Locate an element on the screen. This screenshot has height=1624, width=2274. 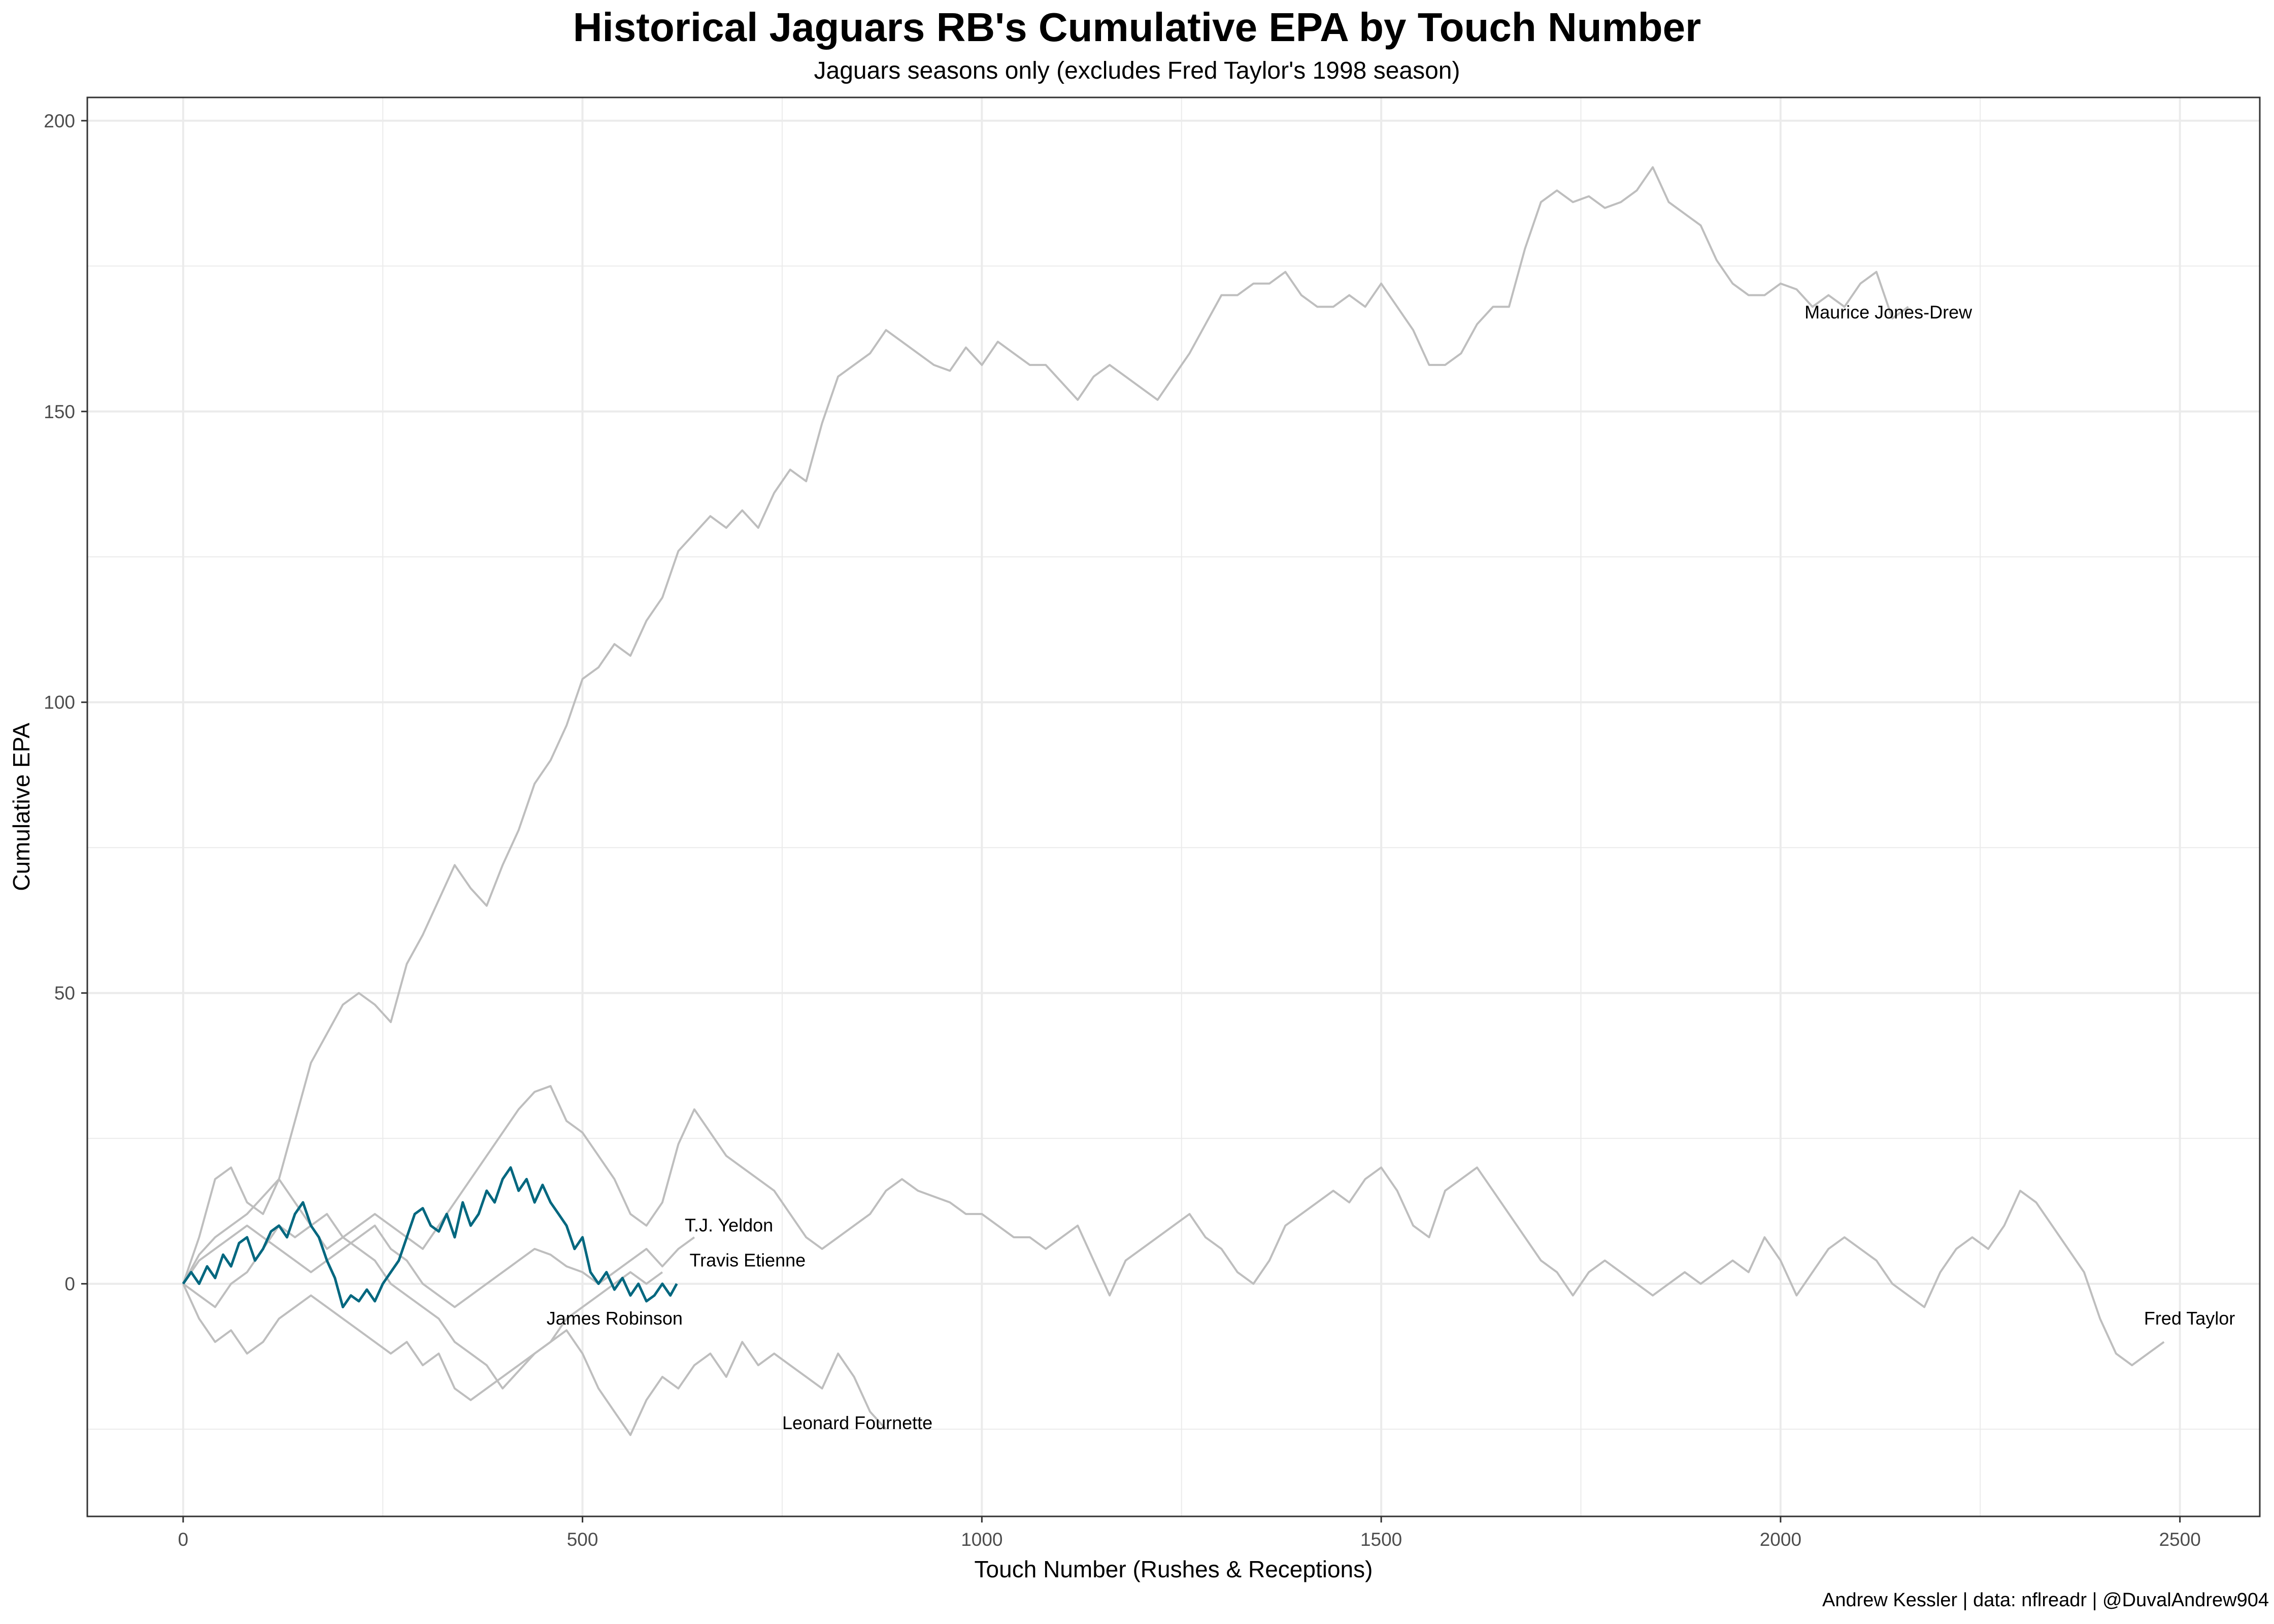
series-line-travis-etienne is located at coordinates (430, 1237).